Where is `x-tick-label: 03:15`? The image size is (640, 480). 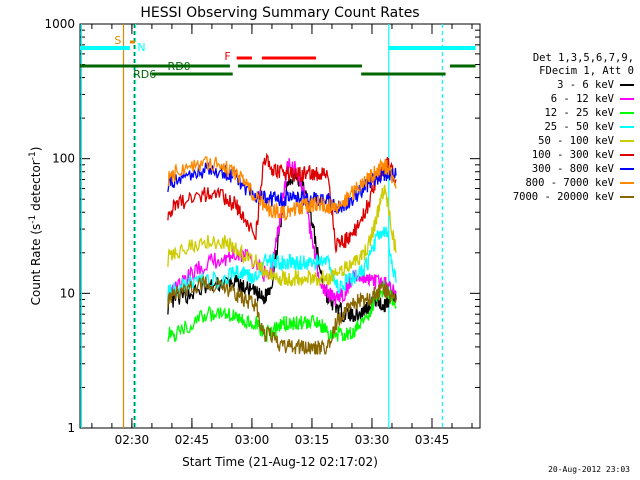
x-tick-label: 03:15 is located at coordinates (312, 440).